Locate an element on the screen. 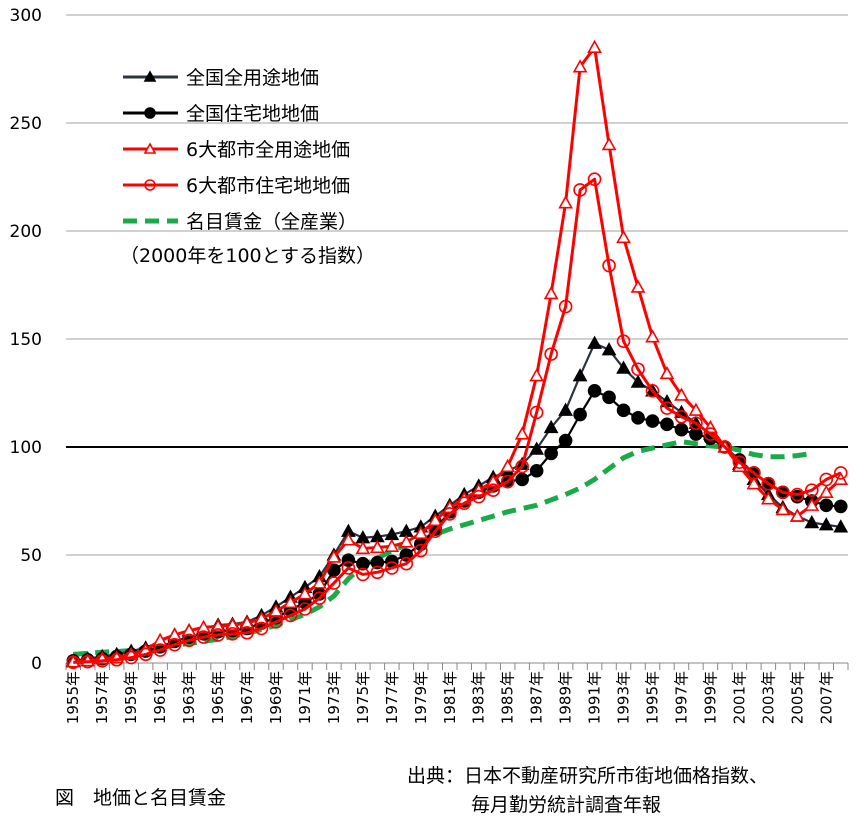 The height and width of the screenshot is (821, 856). x-tick-label: 1989年 is located at coordinates (566, 697).